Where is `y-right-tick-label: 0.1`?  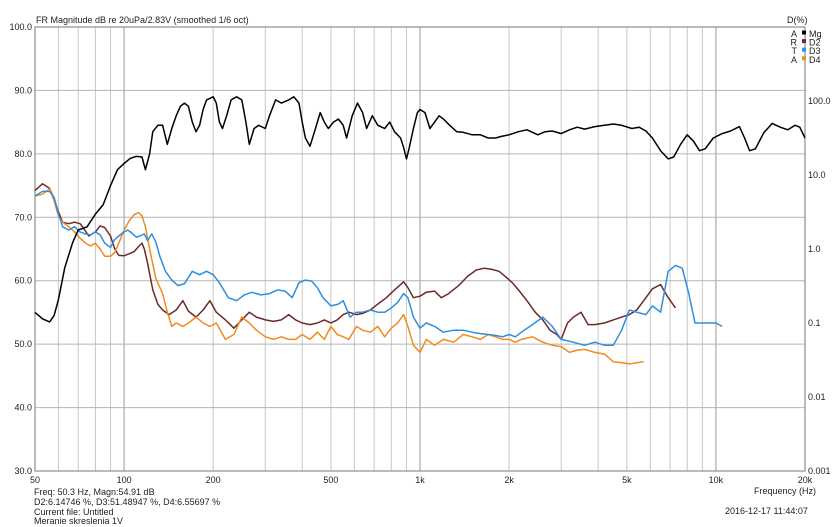
y-right-tick-label: 0.1 is located at coordinates (814, 323).